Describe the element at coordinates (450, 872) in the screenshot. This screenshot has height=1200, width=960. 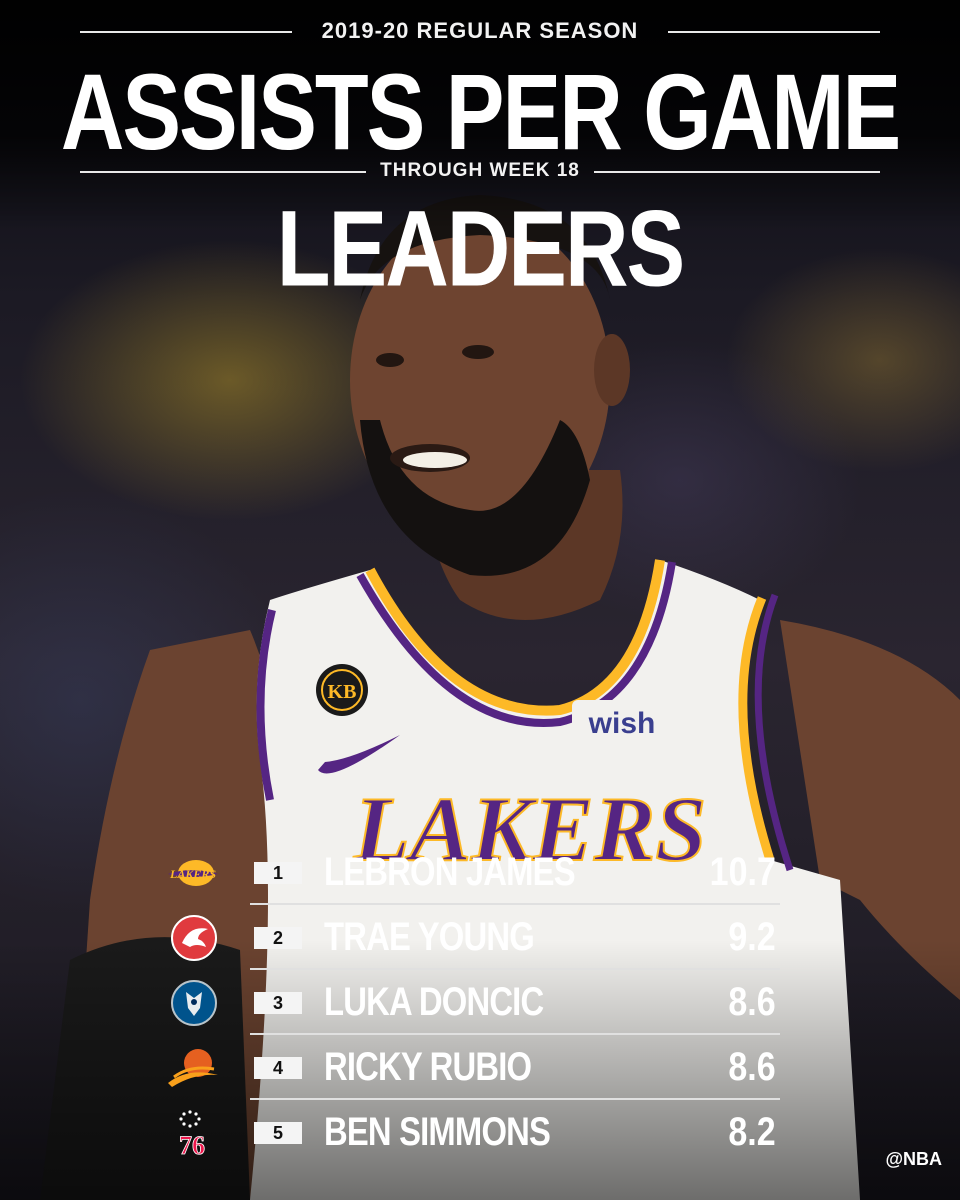
I see `player-name: LEBRON JAMES` at that location.